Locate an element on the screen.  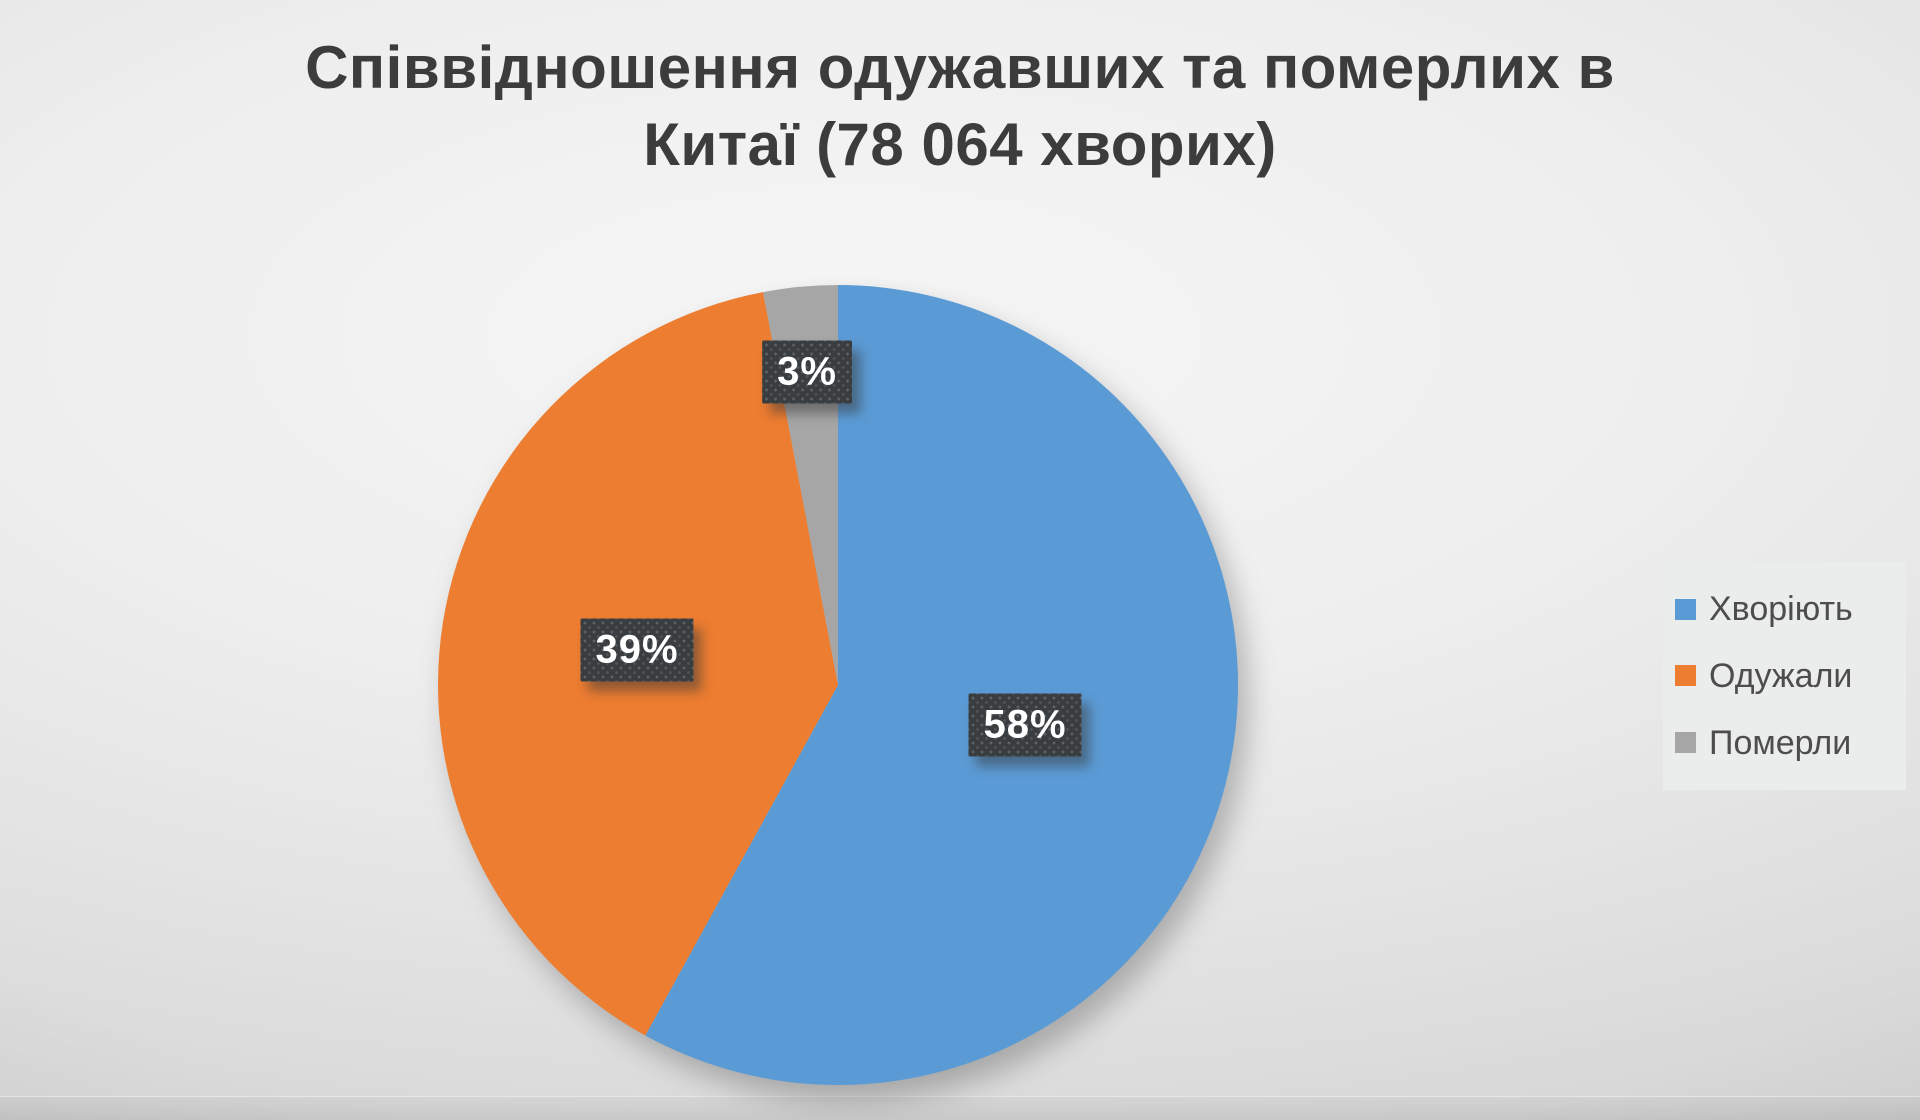
legend-label-2: Померли is located at coordinates (1780, 742).